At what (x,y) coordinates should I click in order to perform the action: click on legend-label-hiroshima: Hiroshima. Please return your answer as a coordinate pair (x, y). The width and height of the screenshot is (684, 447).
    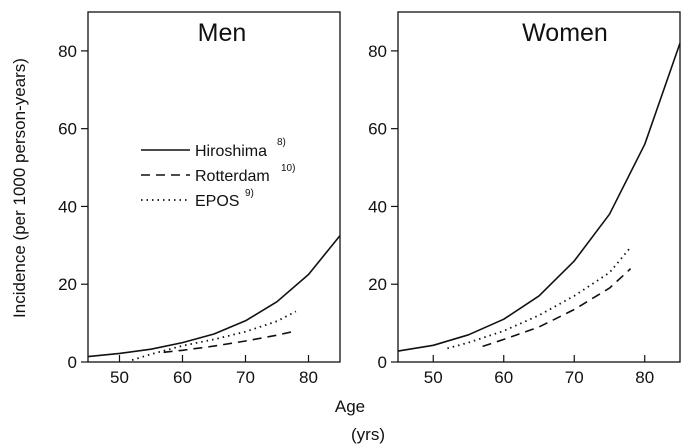
    Looking at the image, I should click on (231, 151).